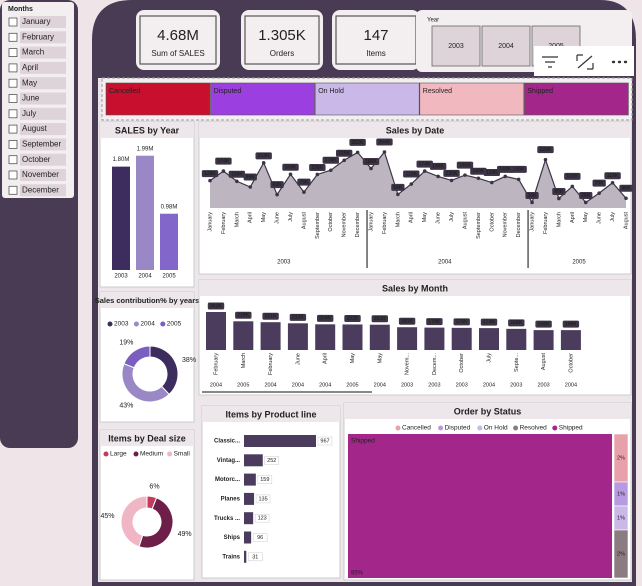 The image size is (642, 586). Describe the element at coordinates (585, 62) in the screenshot. I see `focus-icon` at that location.